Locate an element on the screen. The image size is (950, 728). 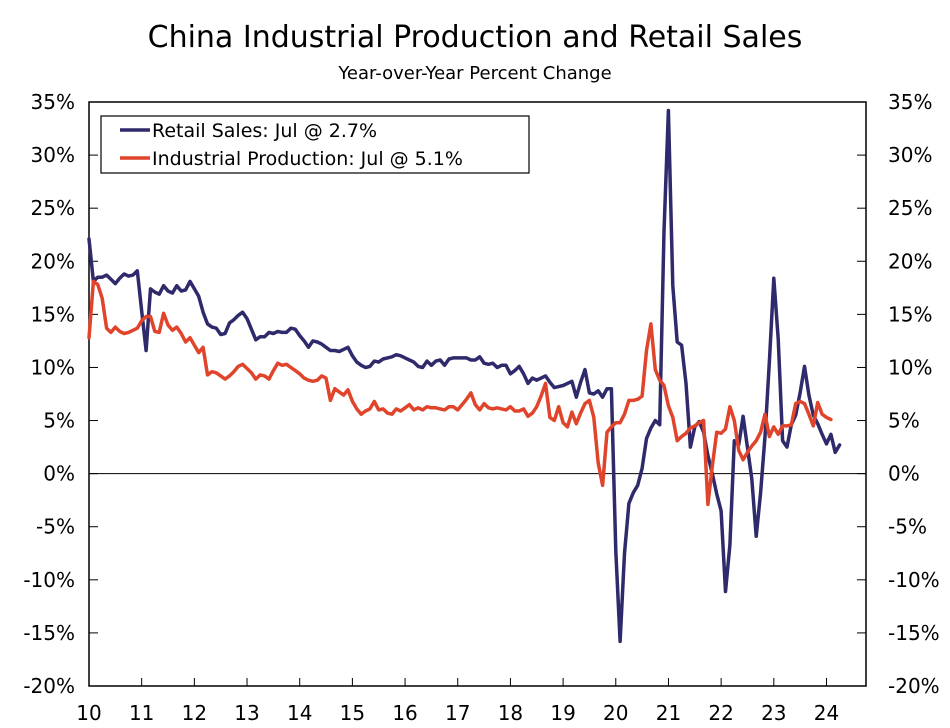
x-tick-label: 20 is located at coordinates (615, 713).